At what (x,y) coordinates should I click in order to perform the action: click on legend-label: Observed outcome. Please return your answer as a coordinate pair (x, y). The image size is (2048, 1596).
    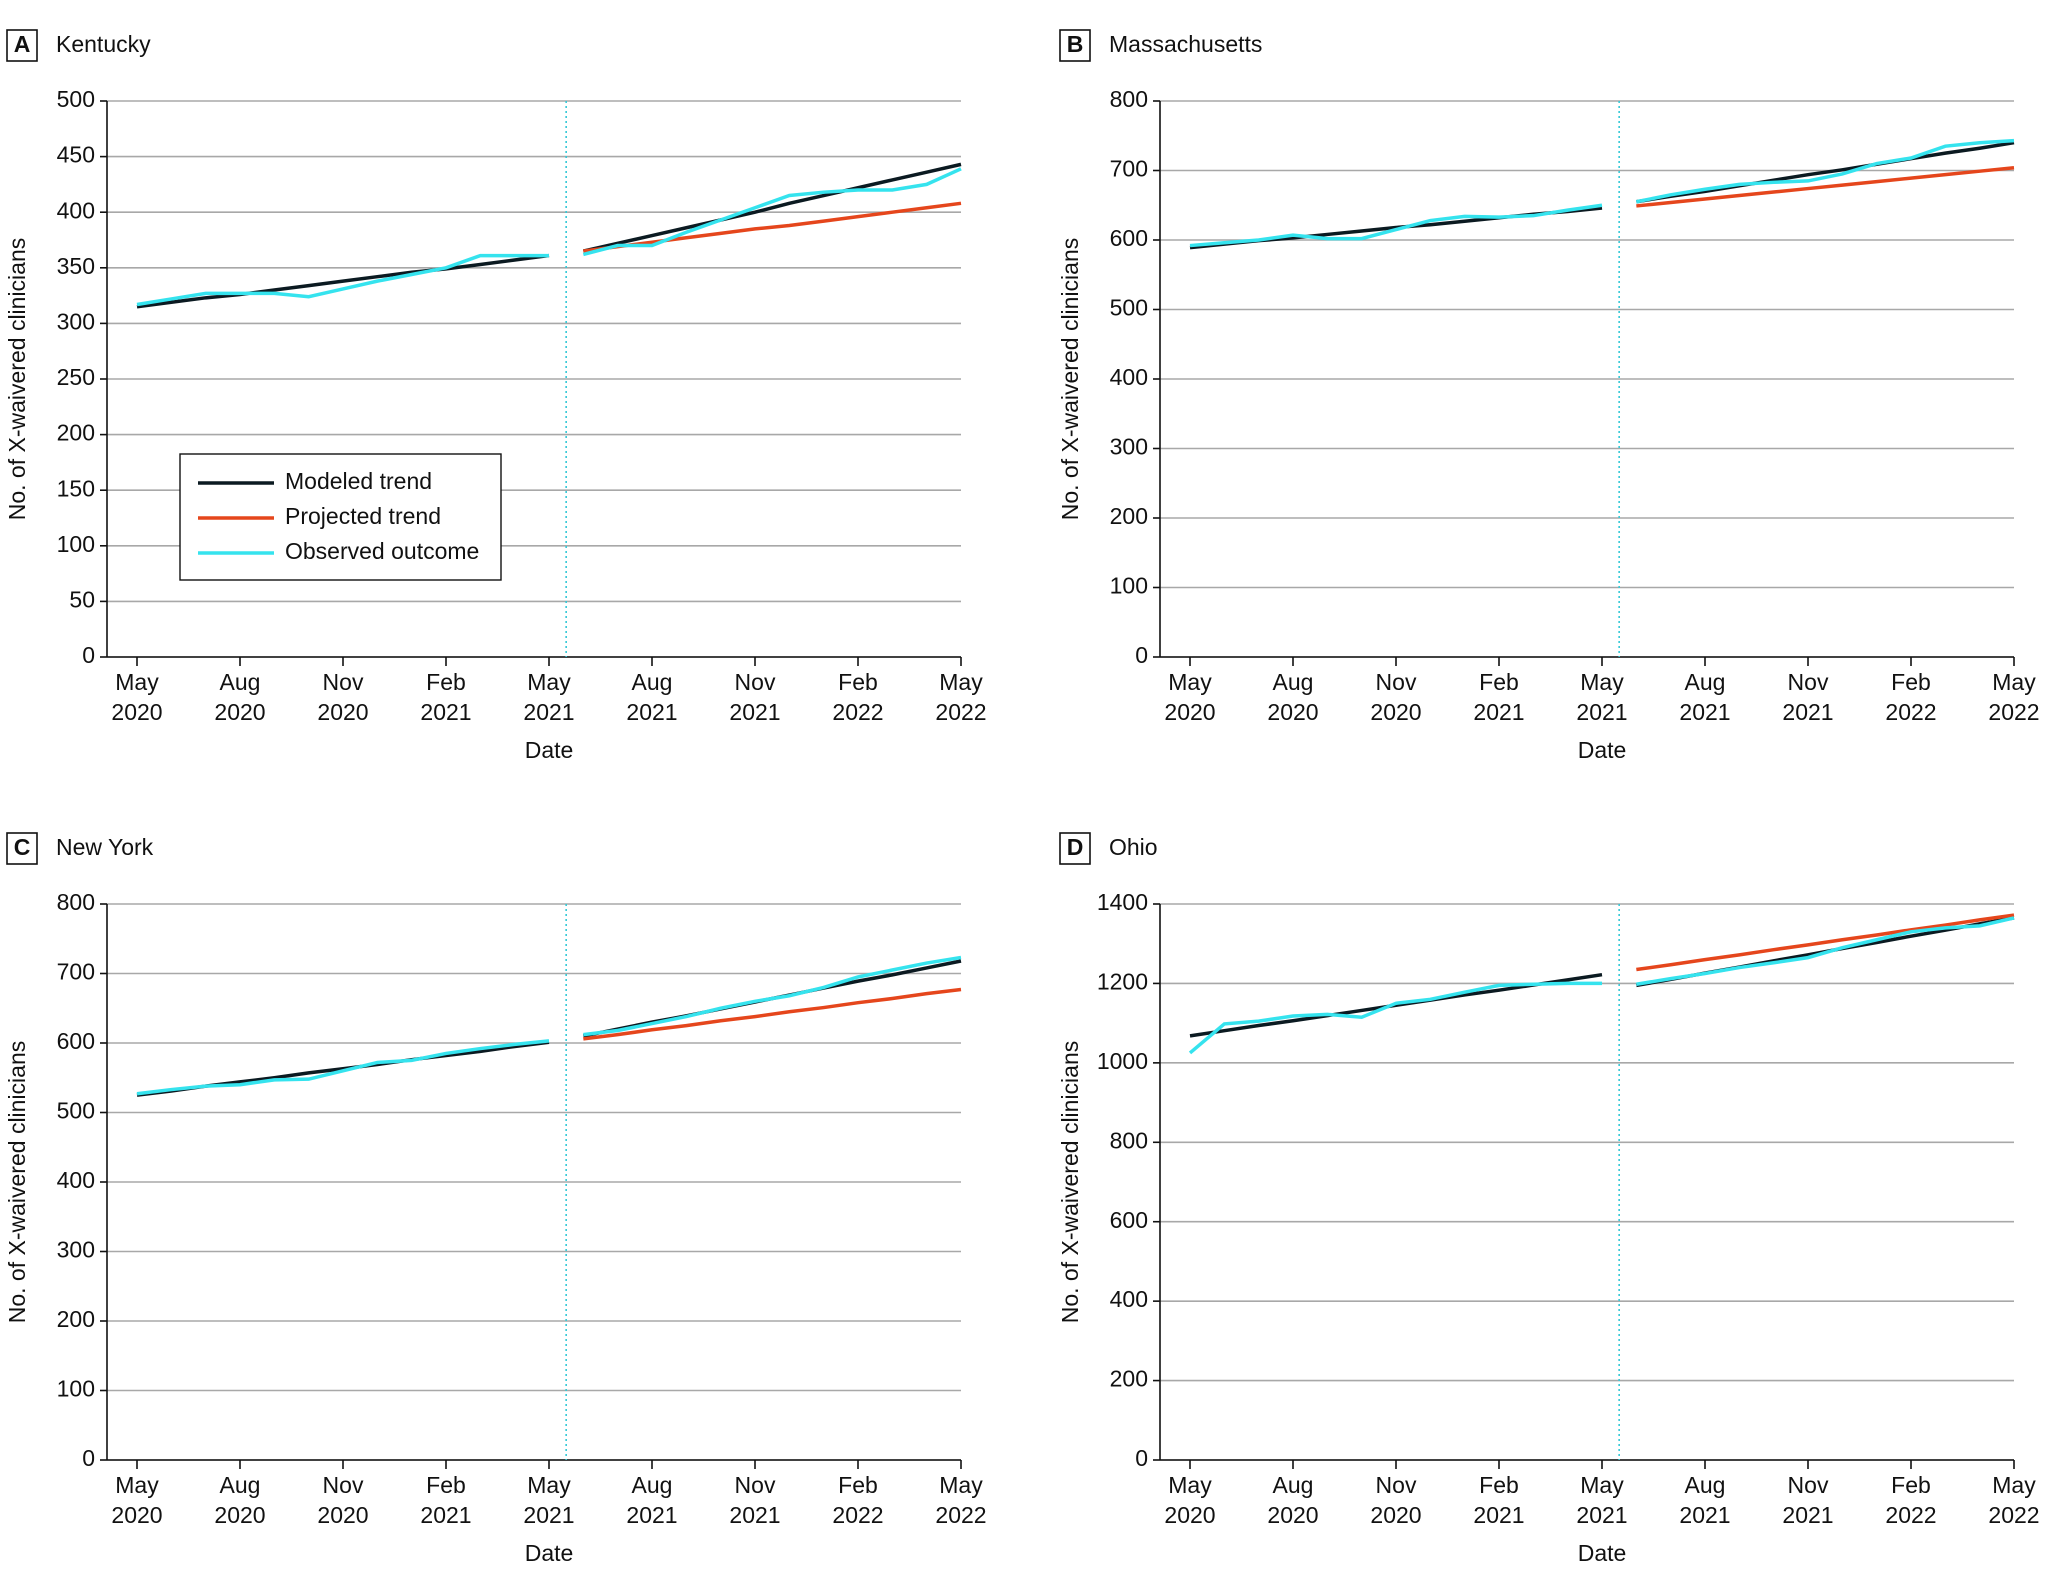
    Looking at the image, I should click on (382, 551).